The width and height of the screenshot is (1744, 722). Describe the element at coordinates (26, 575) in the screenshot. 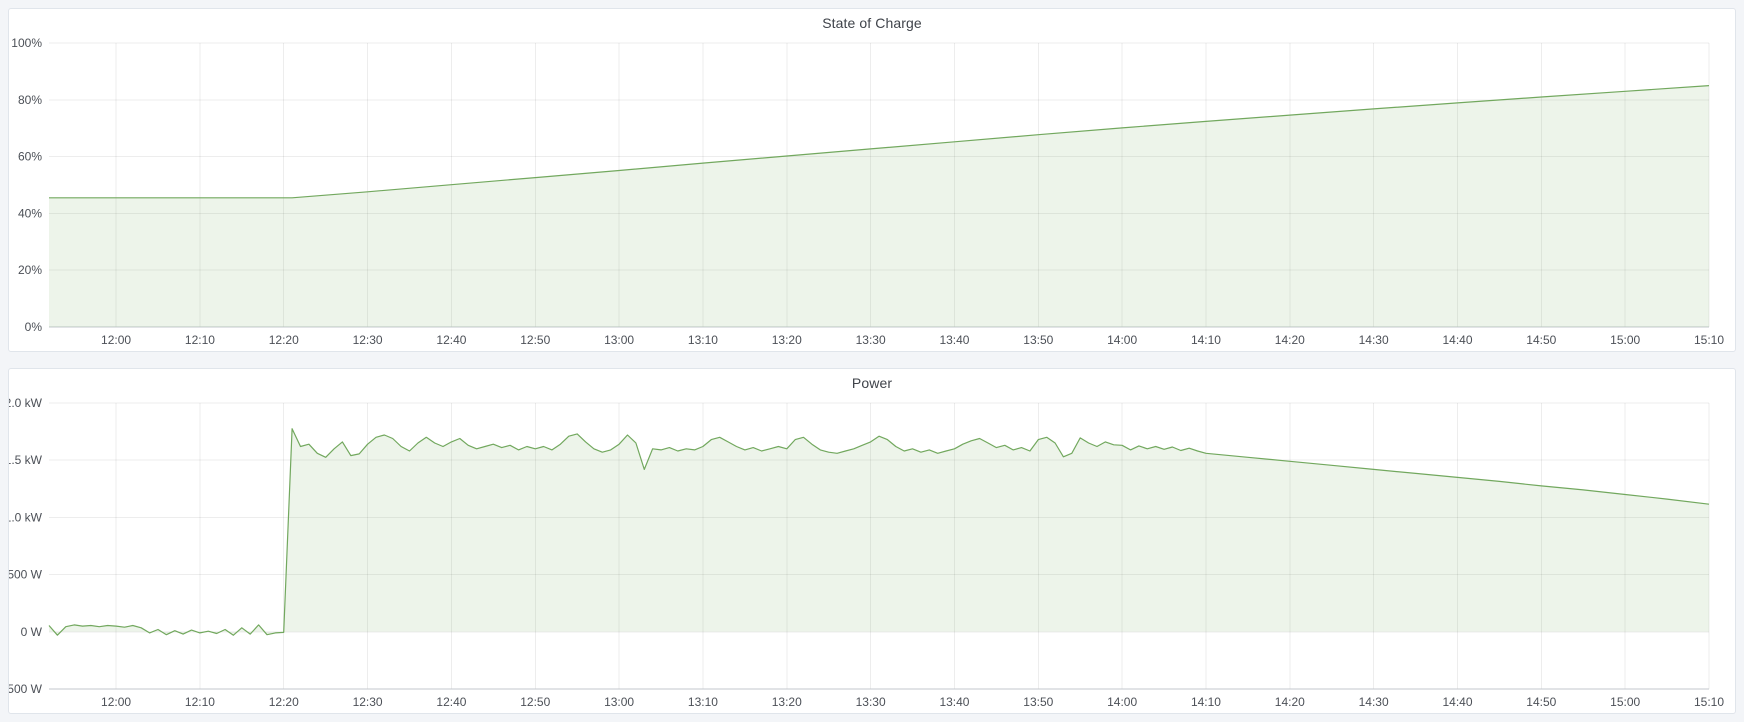

I see `y-axis-tick-label: 500 W` at that location.